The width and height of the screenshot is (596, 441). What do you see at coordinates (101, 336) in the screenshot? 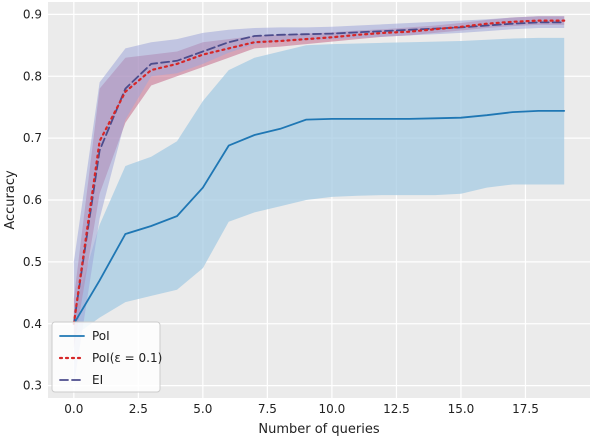
I see `legend-label-0: PoI` at bounding box center [101, 336].